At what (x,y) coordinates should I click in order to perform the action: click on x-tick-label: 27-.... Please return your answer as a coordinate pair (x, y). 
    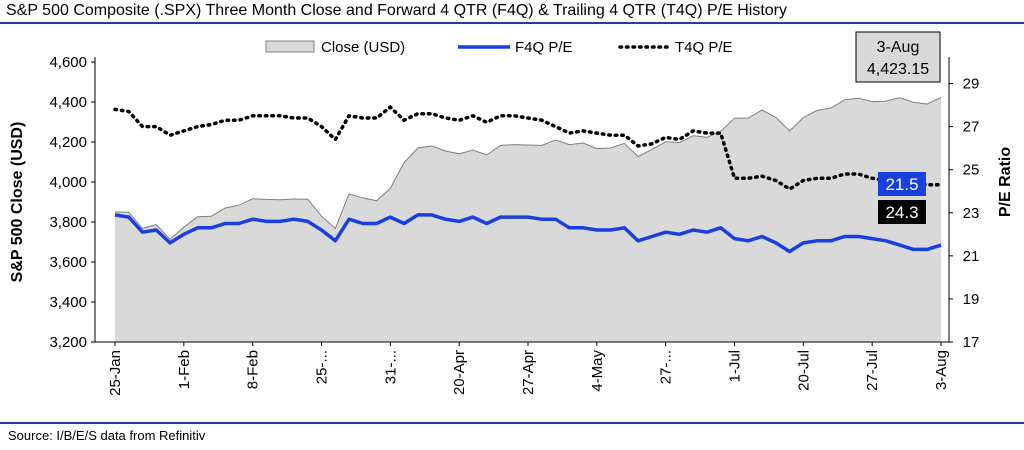
    Looking at the image, I should click on (666, 367).